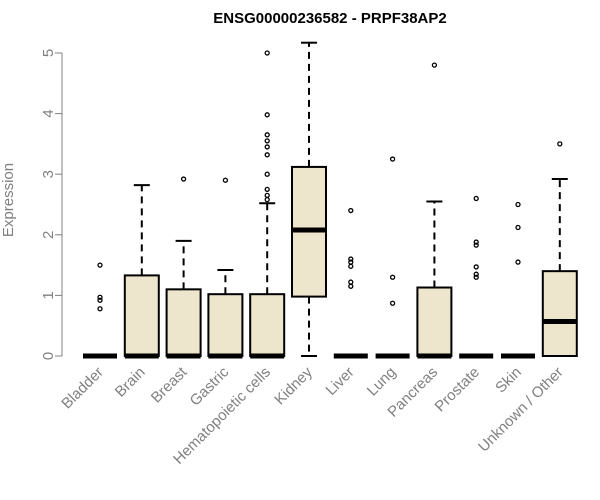 The image size is (600, 500). Describe the element at coordinates (51, 204) in the screenshot. I see `y-axis: 0 1 2 3 4 5` at that location.